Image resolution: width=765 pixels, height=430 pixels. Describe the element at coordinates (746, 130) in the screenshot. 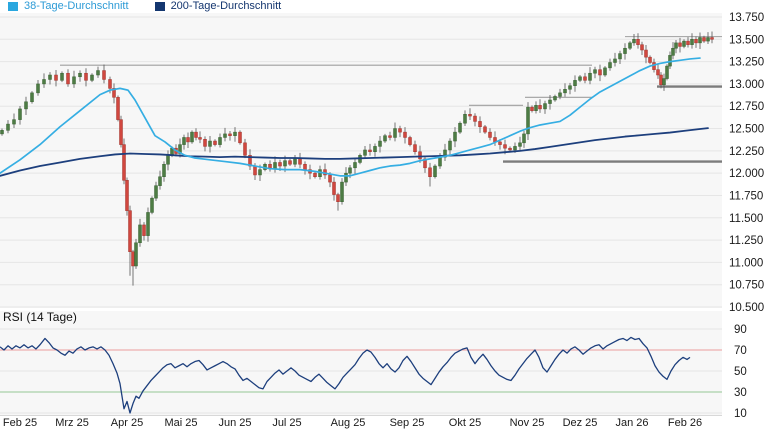

I see `price-tick-label: 12.500` at that location.